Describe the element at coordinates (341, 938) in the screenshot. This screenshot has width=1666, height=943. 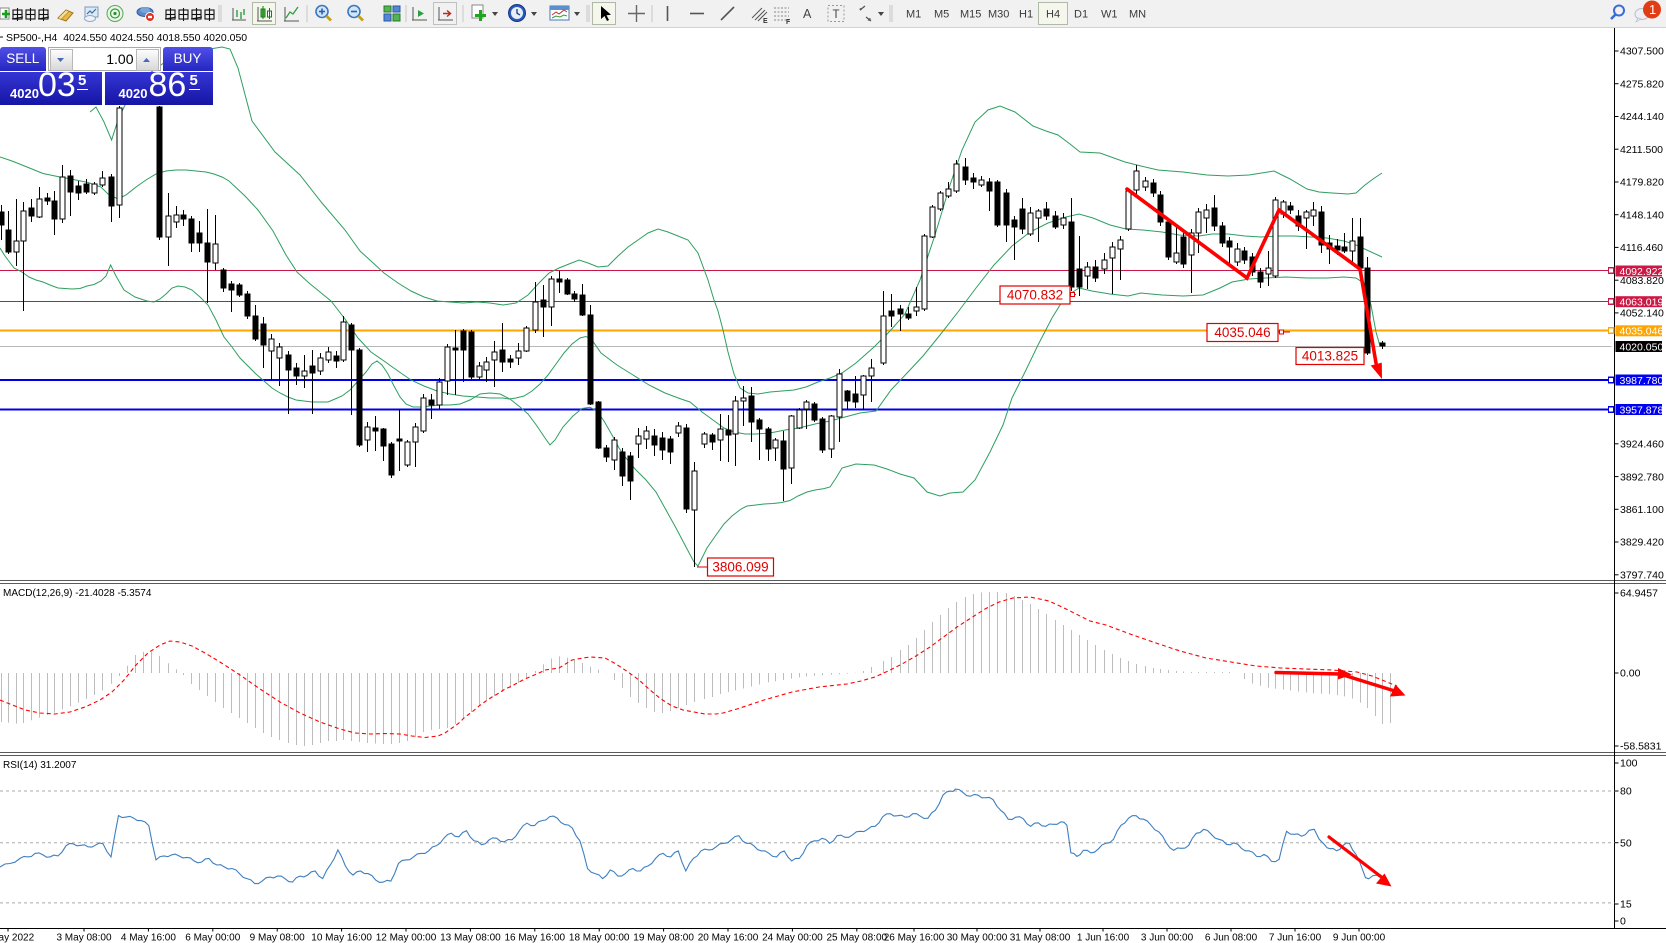
I see `svg-text: 10 May 16:00` at that location.